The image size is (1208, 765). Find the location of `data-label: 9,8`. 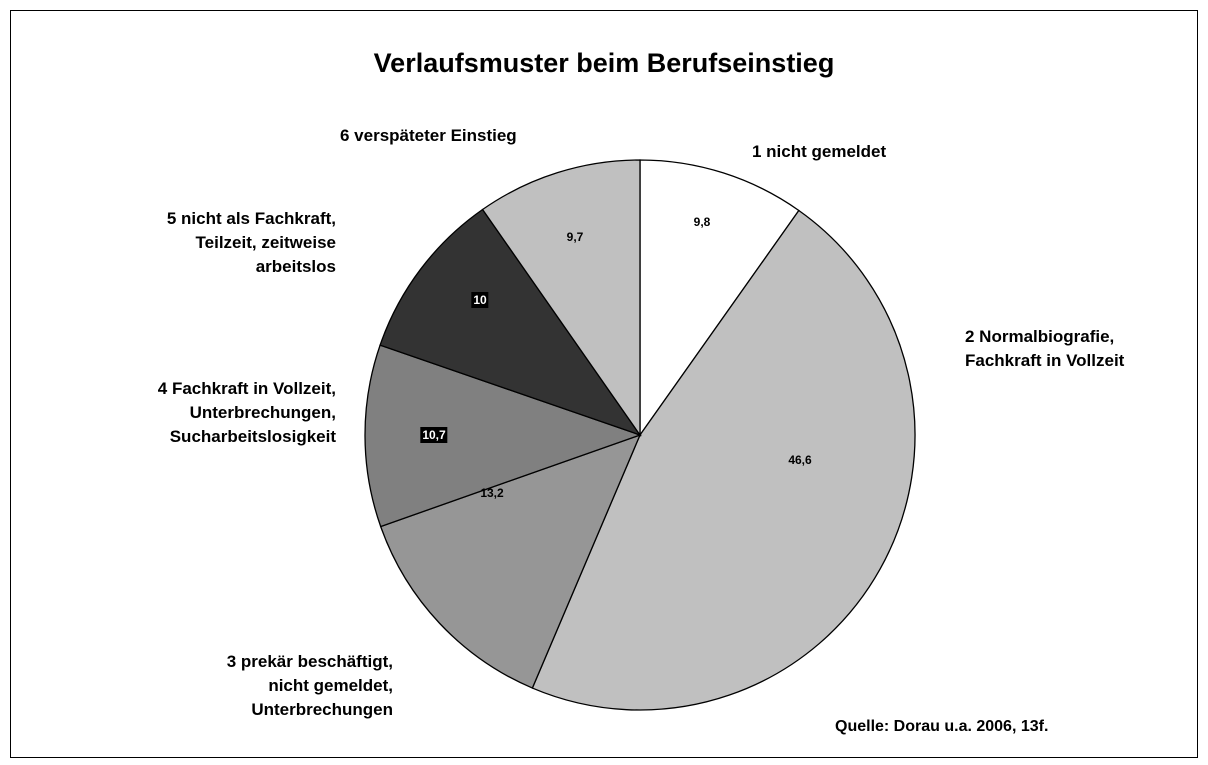

data-label: 9,8 is located at coordinates (702, 222).